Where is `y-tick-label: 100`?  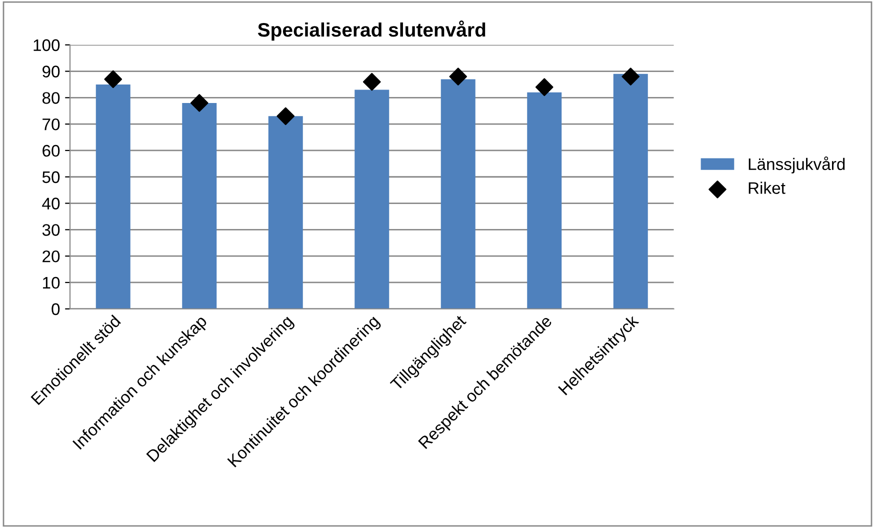
y-tick-label: 100 is located at coordinates (47, 45).